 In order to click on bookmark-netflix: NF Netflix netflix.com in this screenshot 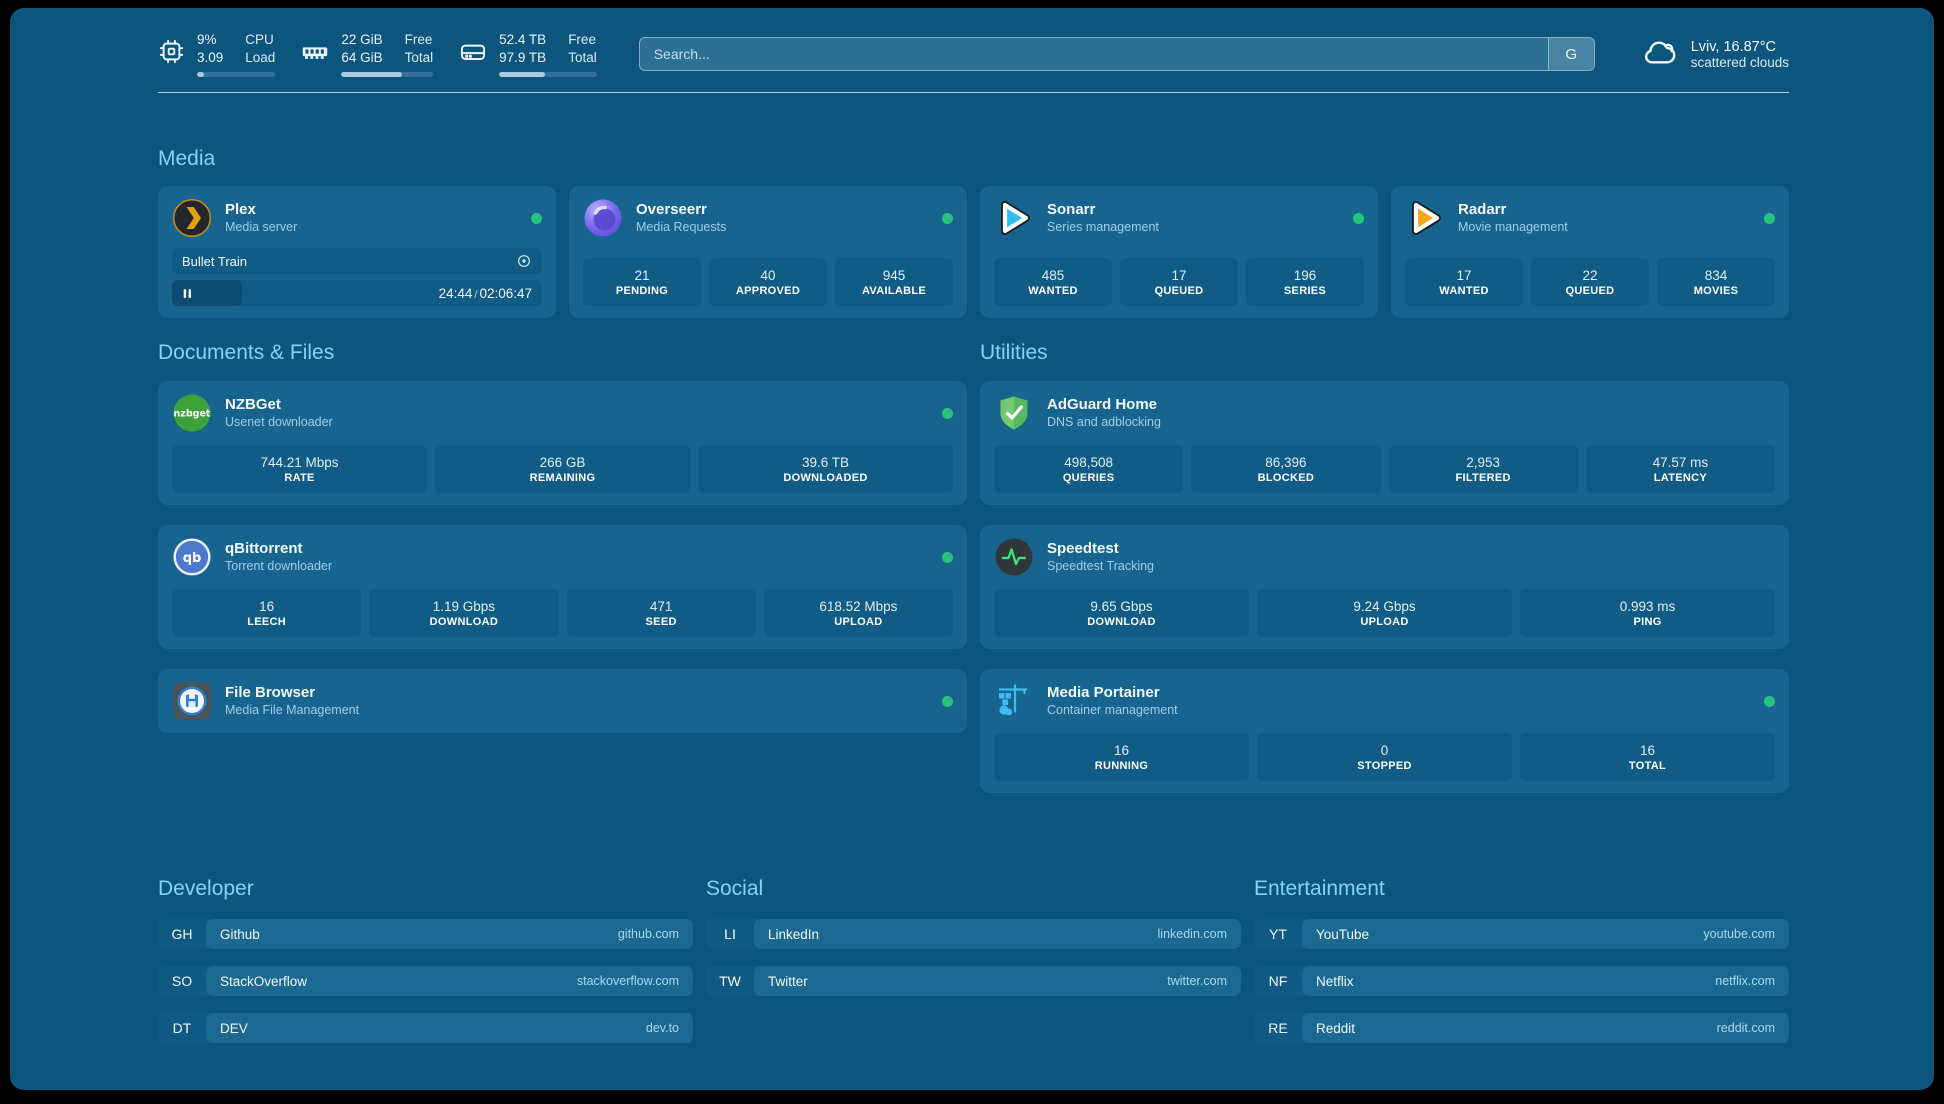, I will do `click(1521, 981)`.